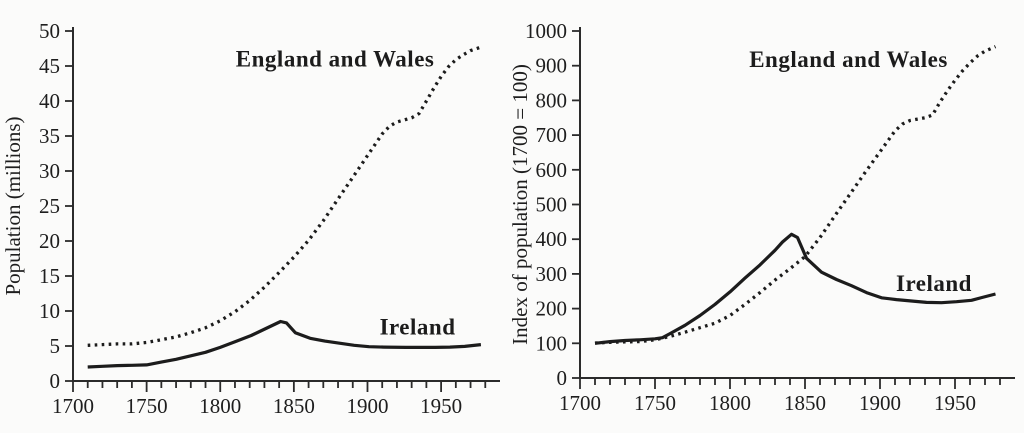 The width and height of the screenshot is (1024, 433). Describe the element at coordinates (49, 31) in the screenshot. I see `y-tick-label: 50` at that location.